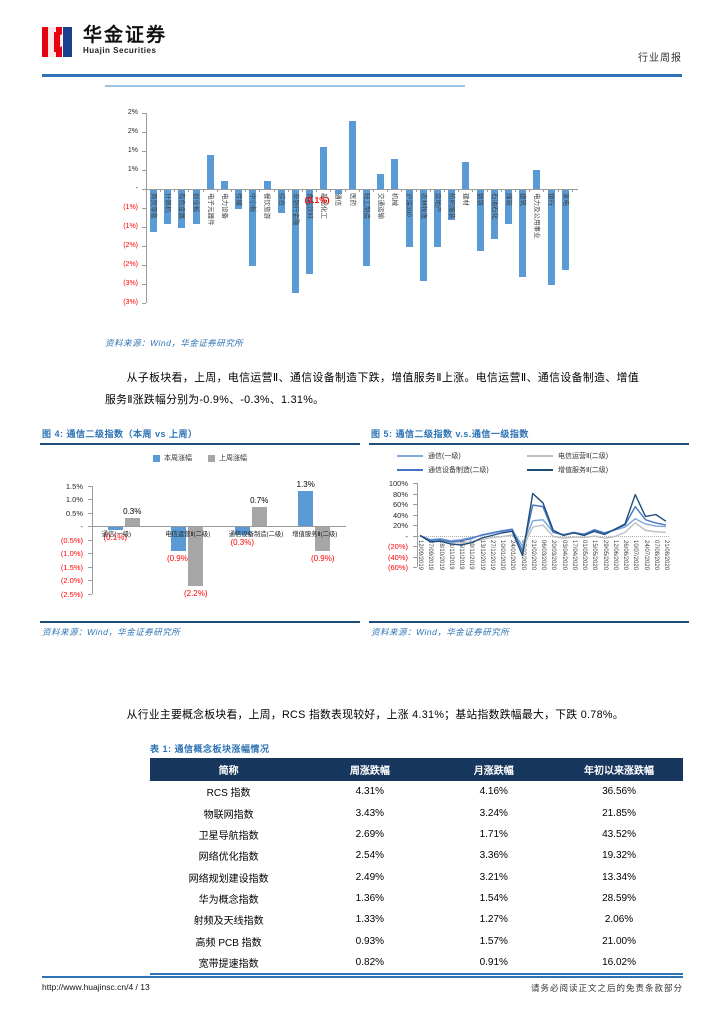 The image size is (724, 1024). Describe the element at coordinates (565, 199) in the screenshot. I see `x-category-label: 家电` at that location.